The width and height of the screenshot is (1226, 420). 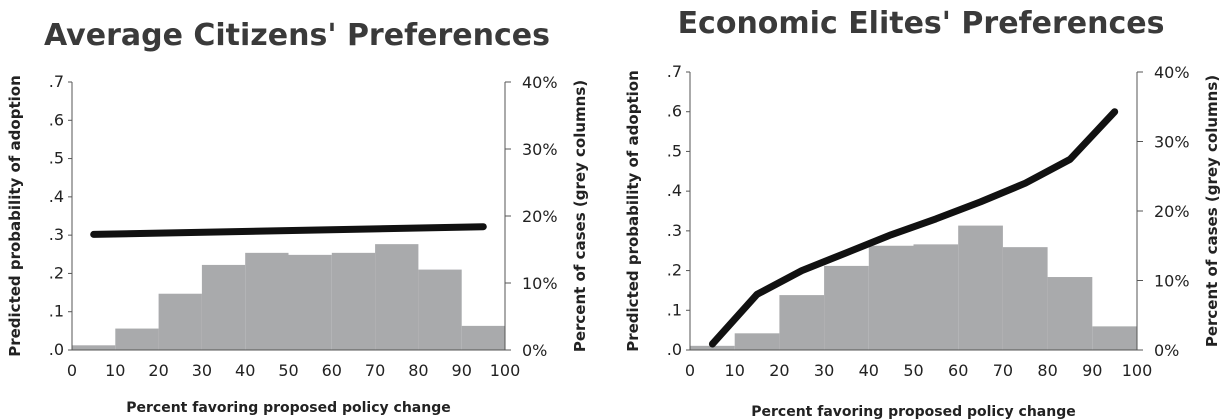 What do you see at coordinates (921, 23) in the screenshot?
I see `chart-title: Economic Elites' Preferences` at bounding box center [921, 23].